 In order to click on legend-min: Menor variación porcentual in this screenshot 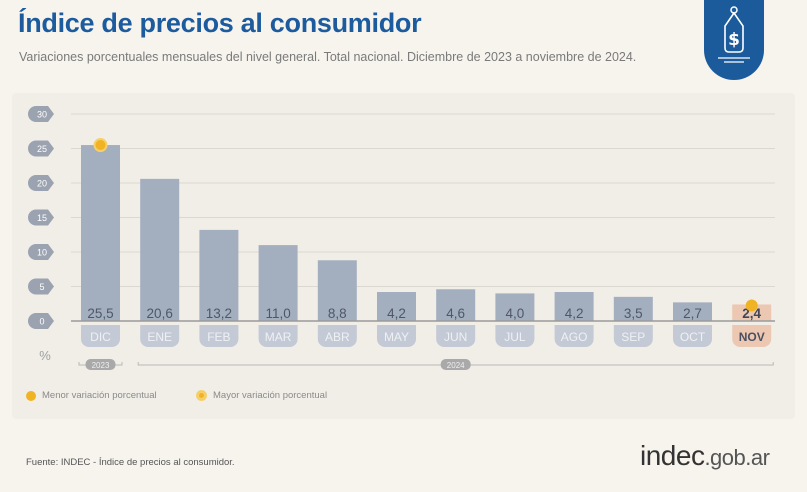, I will do `click(91, 395)`.